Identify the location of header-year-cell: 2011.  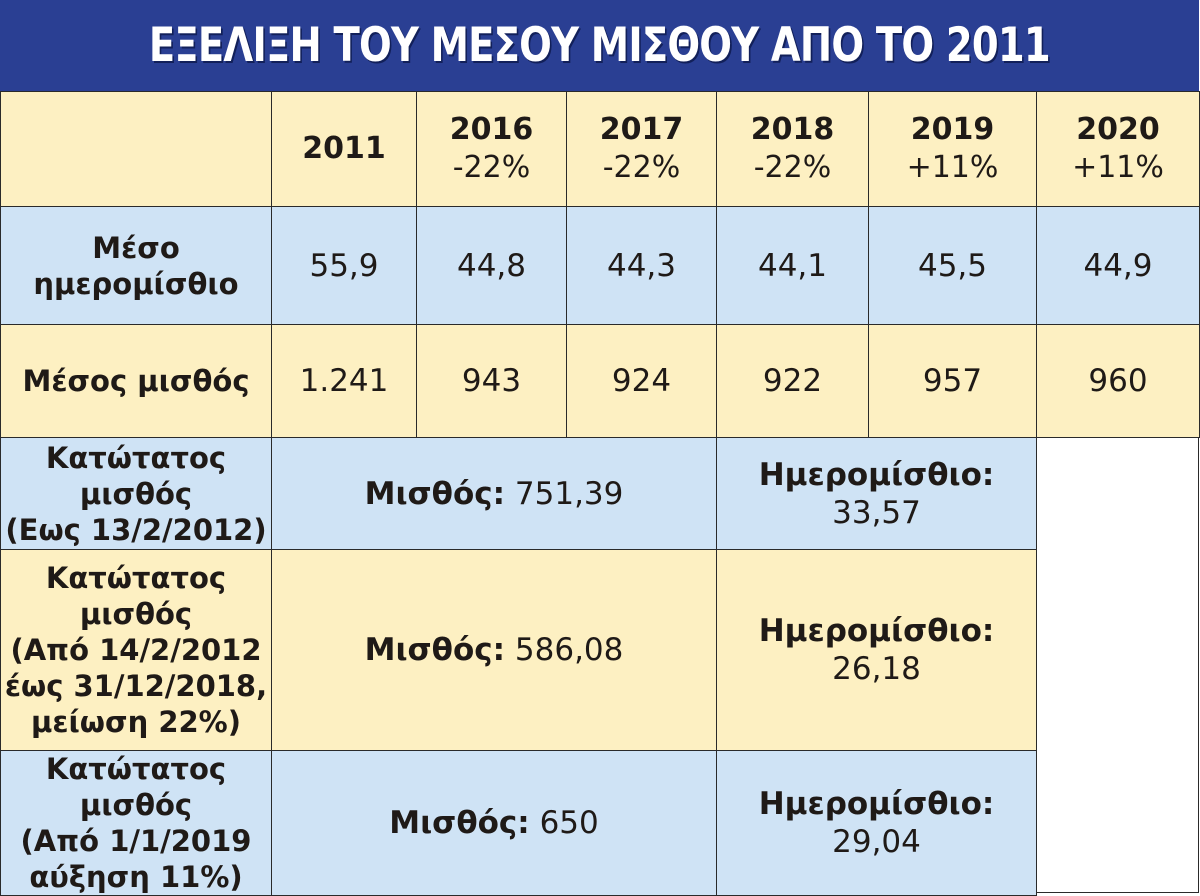
(344, 149).